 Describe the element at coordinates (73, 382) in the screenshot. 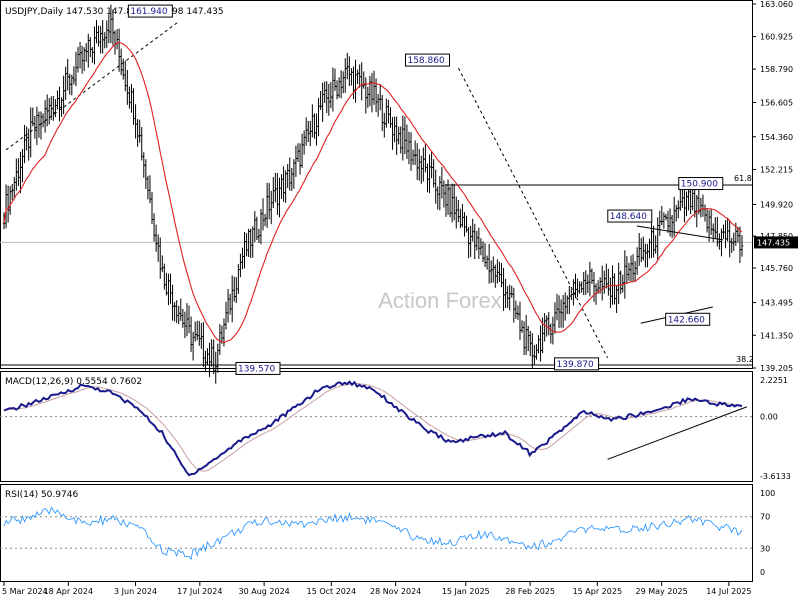

I see `macd-header: MACD(12,26,9) 0.5554 0.7602` at that location.